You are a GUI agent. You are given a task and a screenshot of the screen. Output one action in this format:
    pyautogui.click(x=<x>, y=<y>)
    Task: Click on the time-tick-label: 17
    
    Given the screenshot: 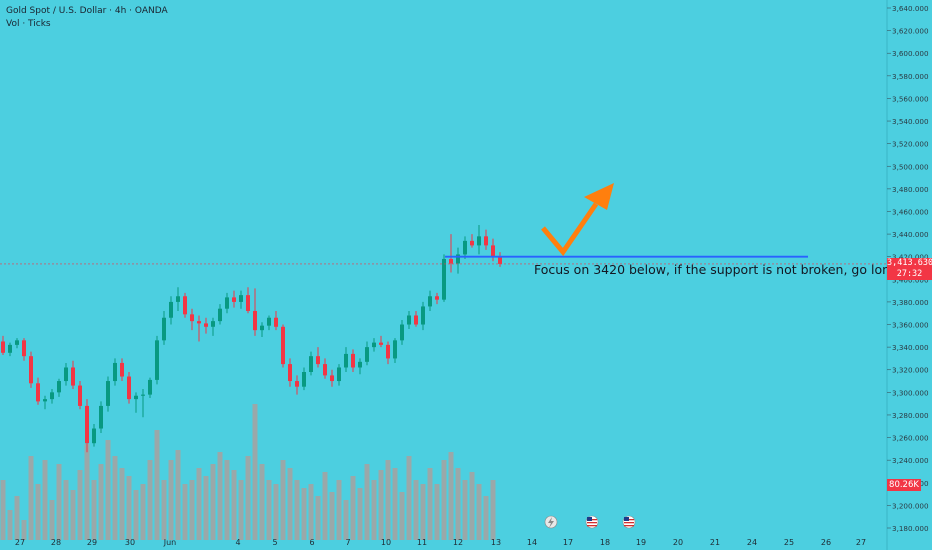 What is the action you would take?
    pyautogui.click(x=568, y=542)
    